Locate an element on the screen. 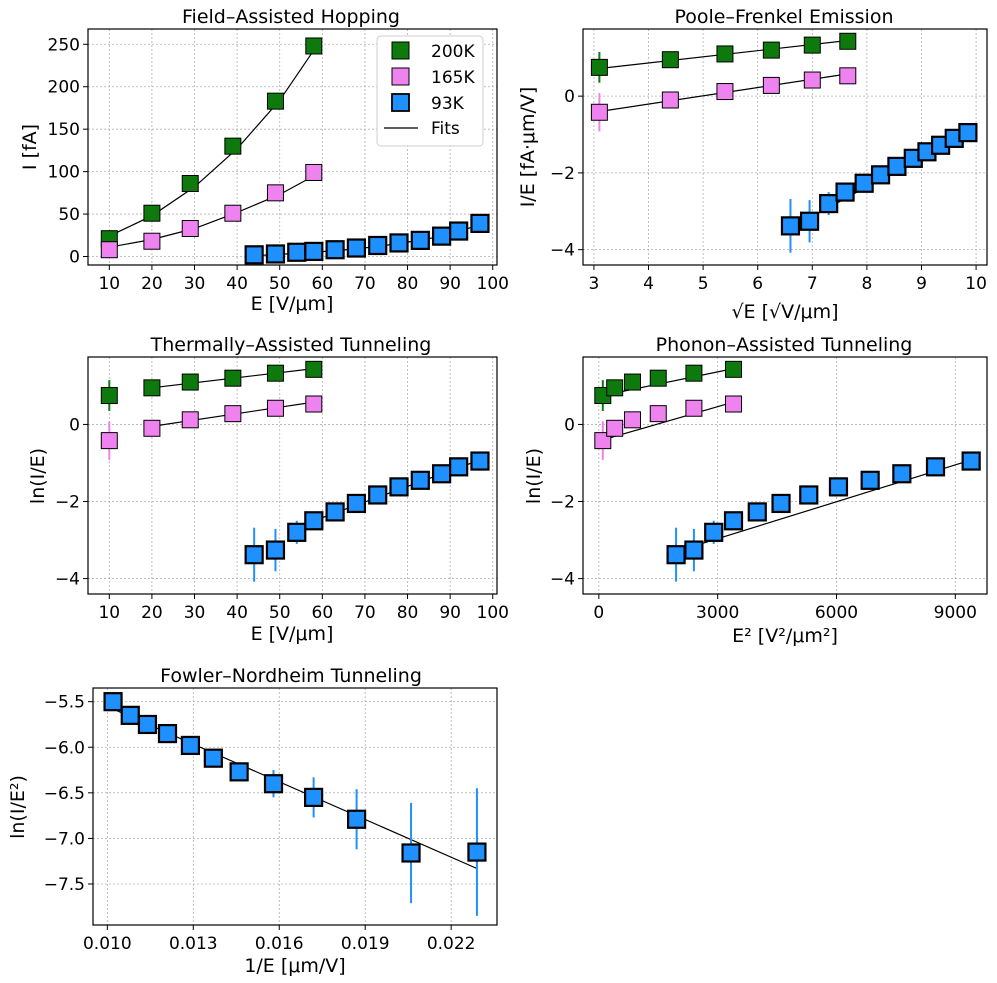 This screenshot has height=983, width=997. x-tick-label: 4 is located at coordinates (648, 284).